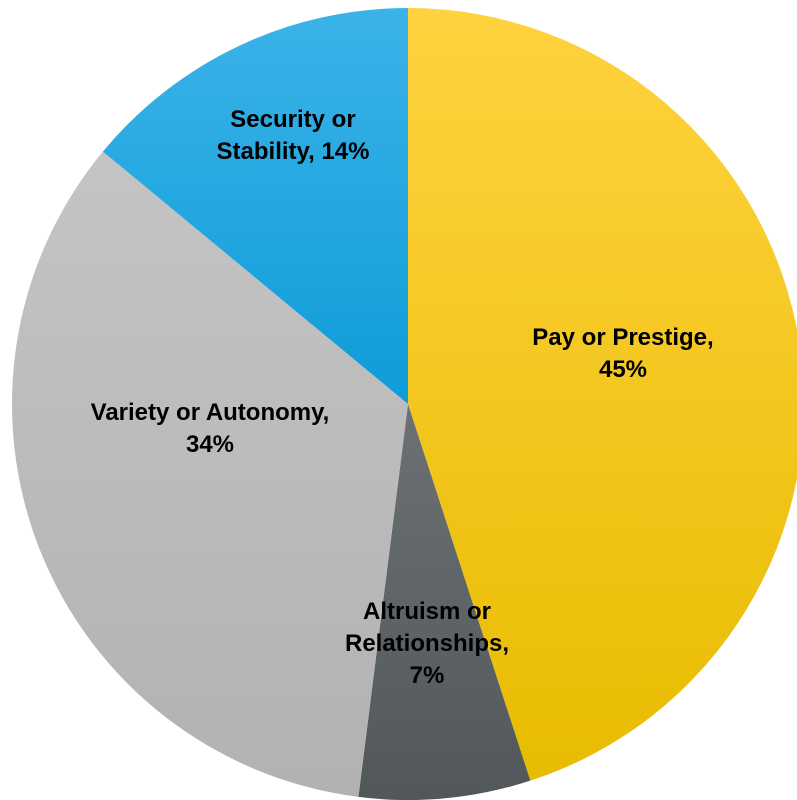 The image size is (797, 800). I want to click on data-label-line: Relationships,, so click(427, 643).